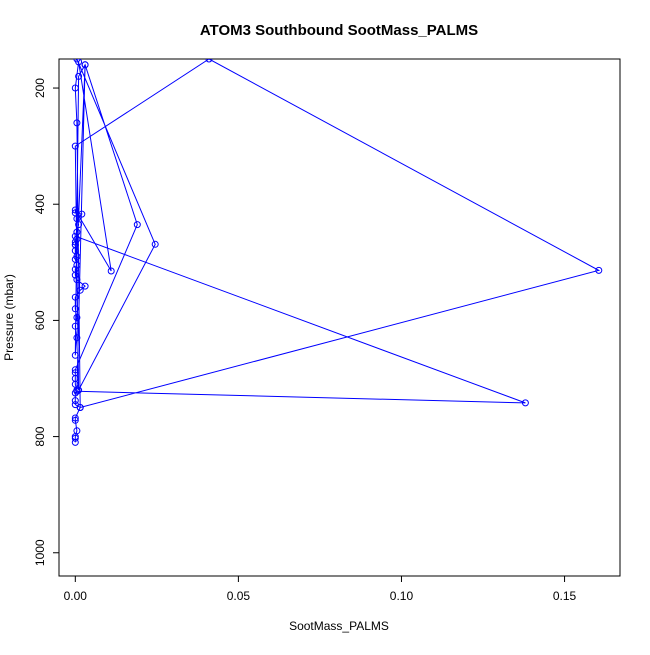  Describe the element at coordinates (239, 596) in the screenshot. I see `x-tick-label: 0.05` at that location.